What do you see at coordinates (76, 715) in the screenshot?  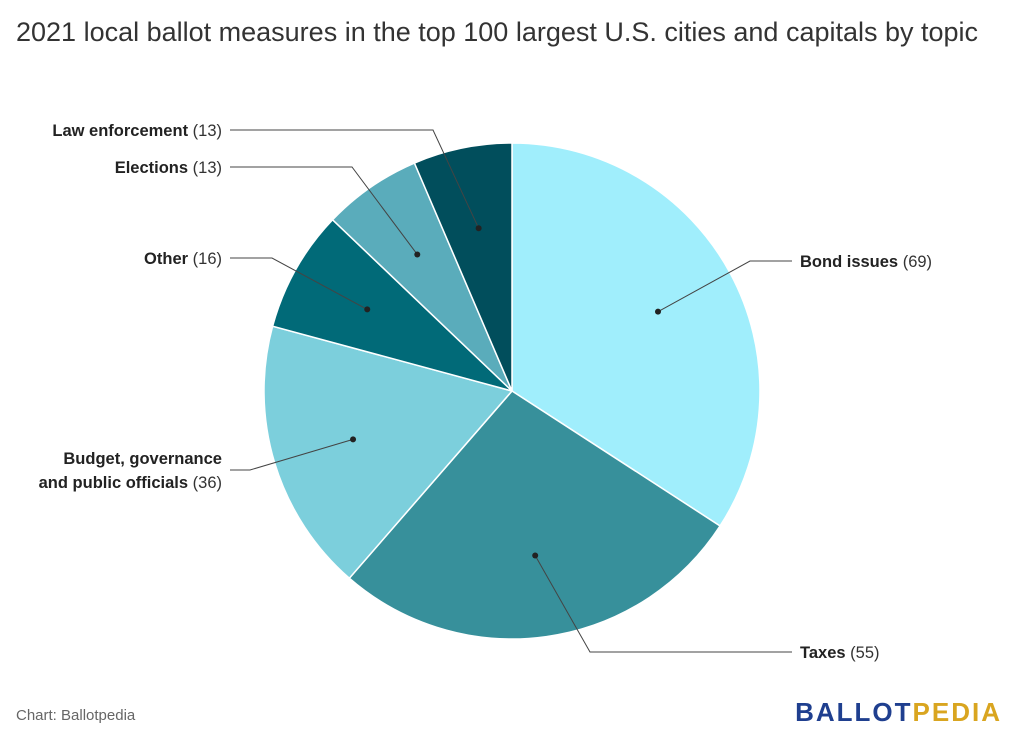 I see `chart-source: Chart: Ballotpedia` at bounding box center [76, 715].